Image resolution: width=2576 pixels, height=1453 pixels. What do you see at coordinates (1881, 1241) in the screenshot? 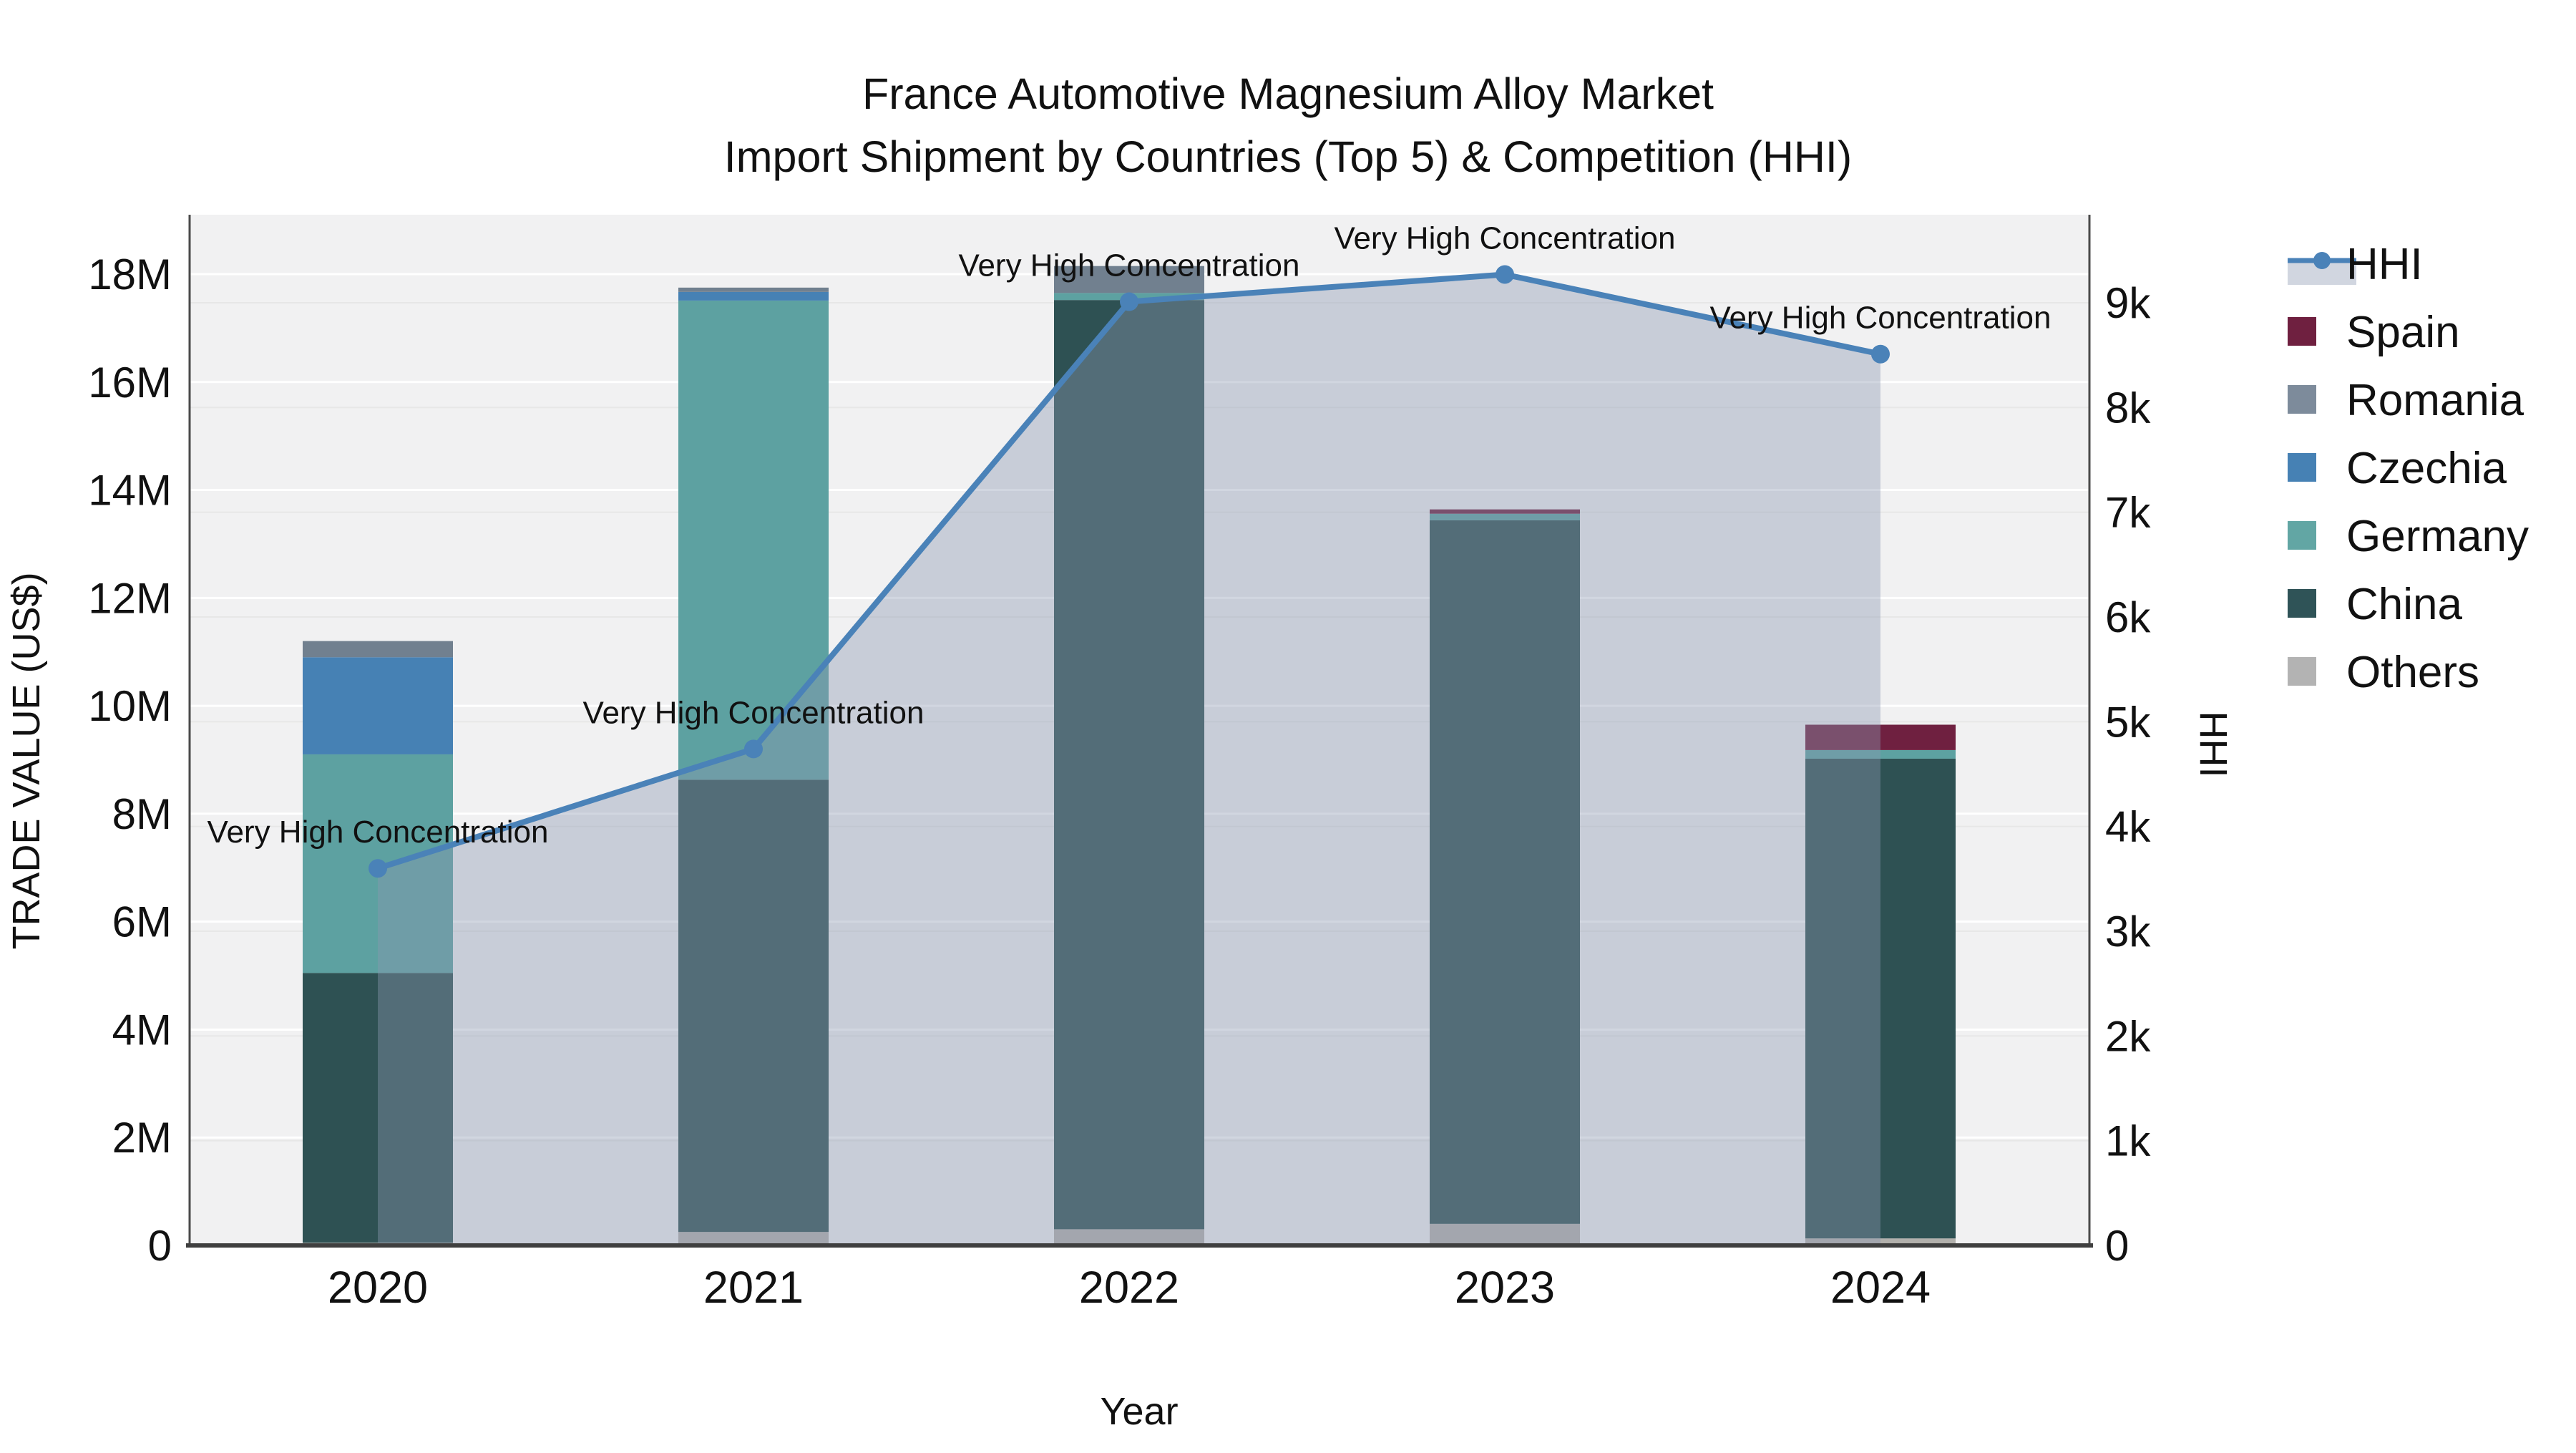
I see `bar-segment-others-2024` at bounding box center [1881, 1241].